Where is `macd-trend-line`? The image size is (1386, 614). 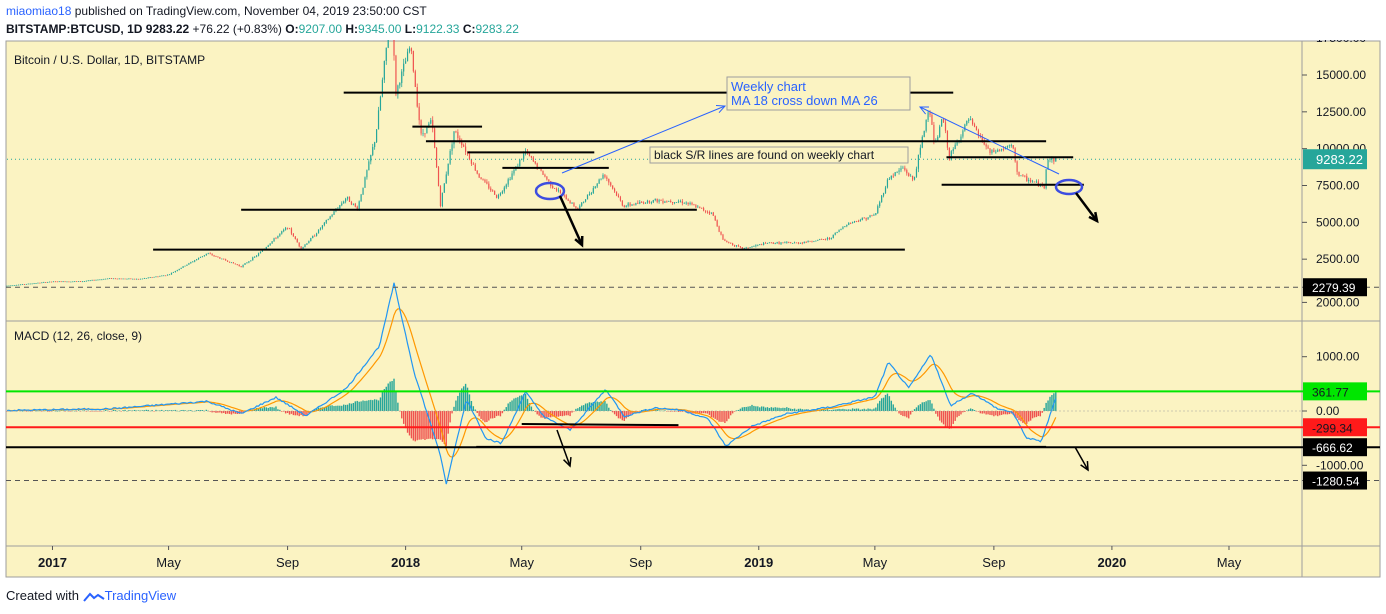
macd-trend-line is located at coordinates (600, 425).